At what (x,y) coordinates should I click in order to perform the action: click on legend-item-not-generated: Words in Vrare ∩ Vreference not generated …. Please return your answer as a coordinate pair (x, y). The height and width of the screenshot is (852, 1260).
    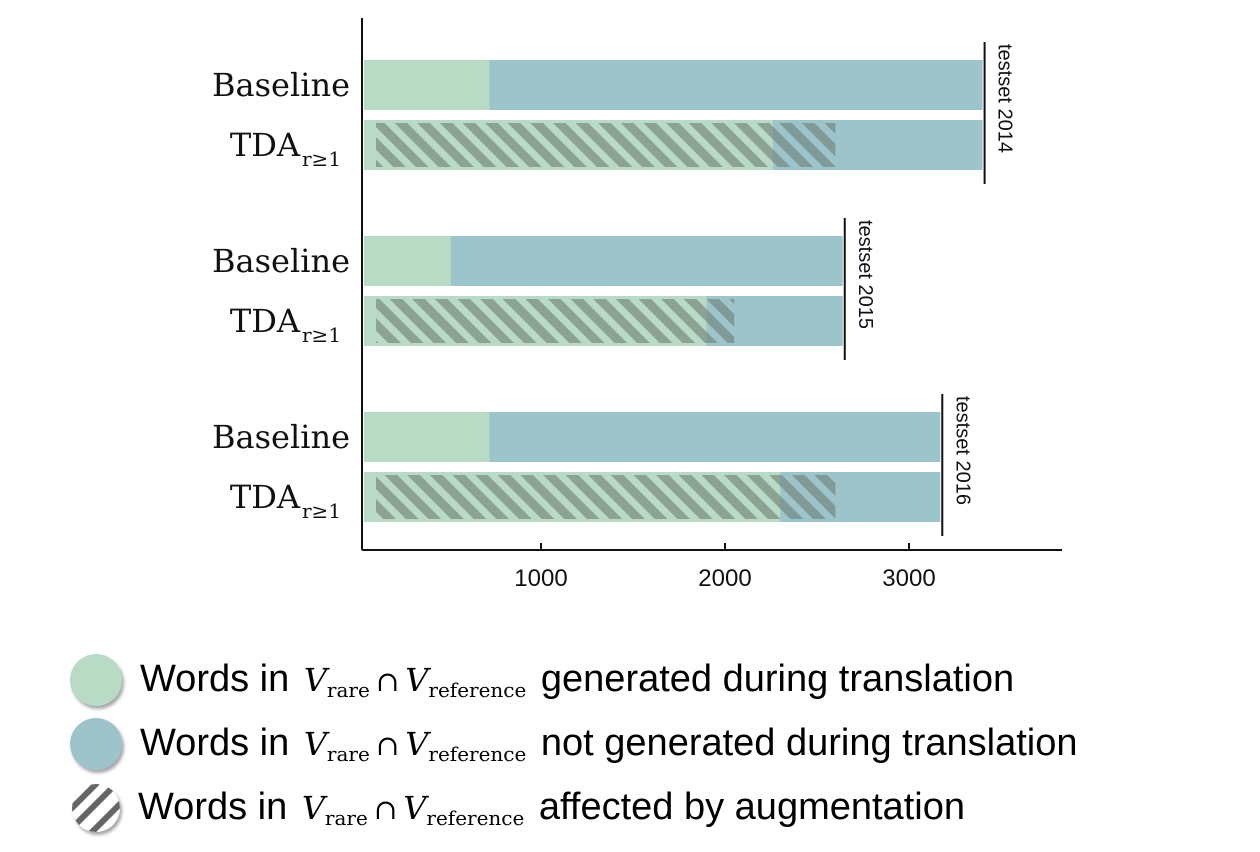
    Looking at the image, I should click on (660, 744).